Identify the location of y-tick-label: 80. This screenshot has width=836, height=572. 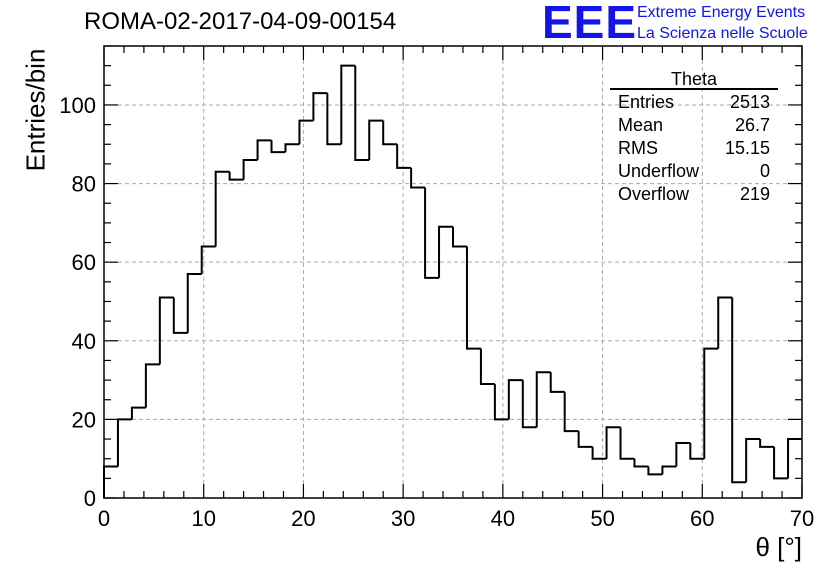
(84, 184).